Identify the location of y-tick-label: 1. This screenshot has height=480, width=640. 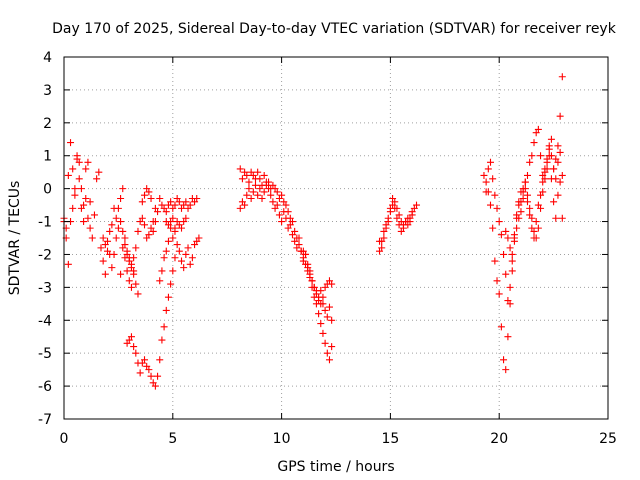
(47, 157).